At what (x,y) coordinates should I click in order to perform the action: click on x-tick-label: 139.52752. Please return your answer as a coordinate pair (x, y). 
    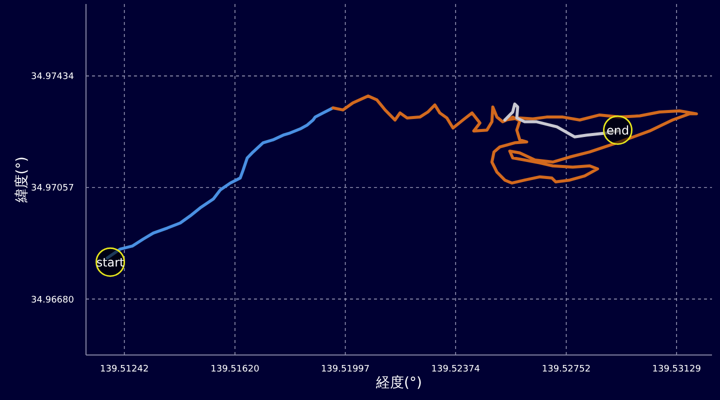
    Looking at the image, I should click on (566, 369).